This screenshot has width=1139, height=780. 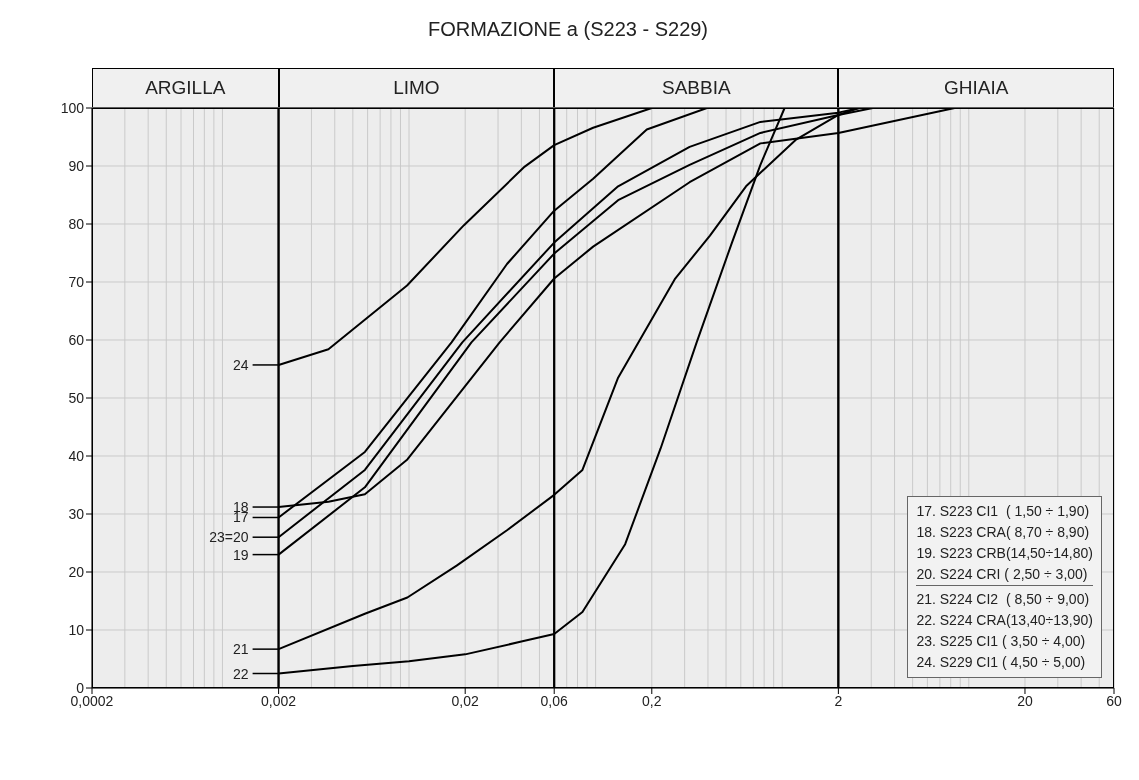 What do you see at coordinates (76, 281) in the screenshot?
I see `y-tick-label: 70` at bounding box center [76, 281].